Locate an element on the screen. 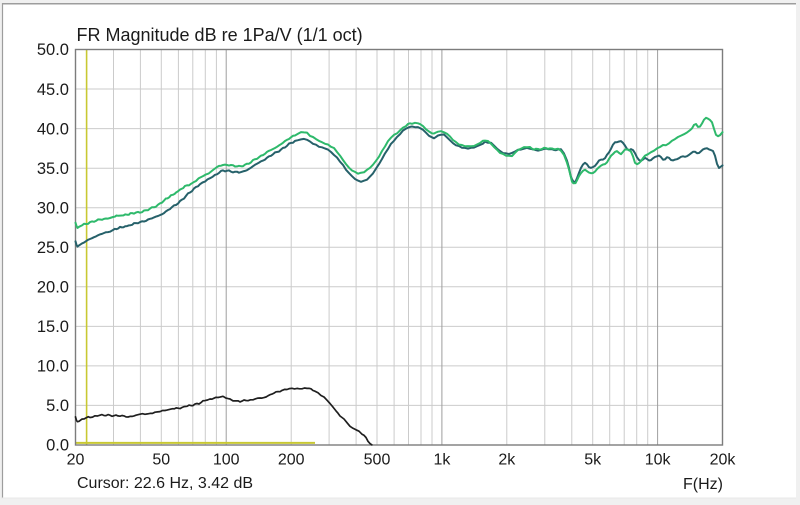 This screenshot has width=800, height=505. svg-text: 1k is located at coordinates (442, 460).